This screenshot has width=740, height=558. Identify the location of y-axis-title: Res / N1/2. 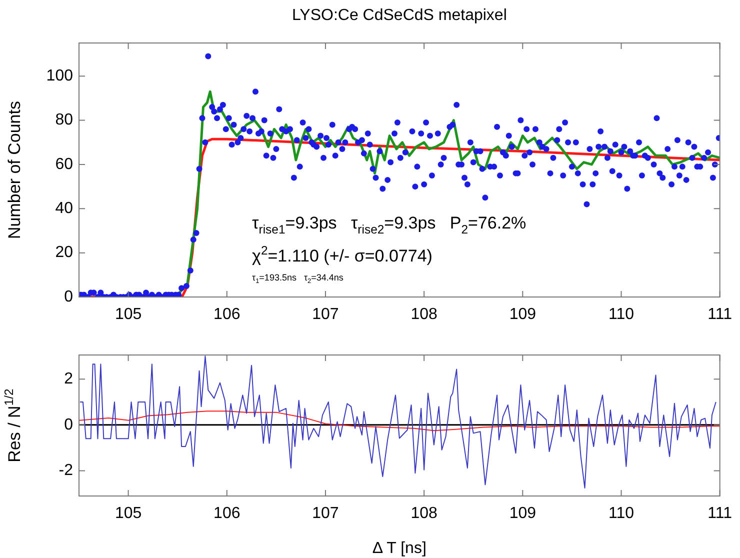
(13, 425).